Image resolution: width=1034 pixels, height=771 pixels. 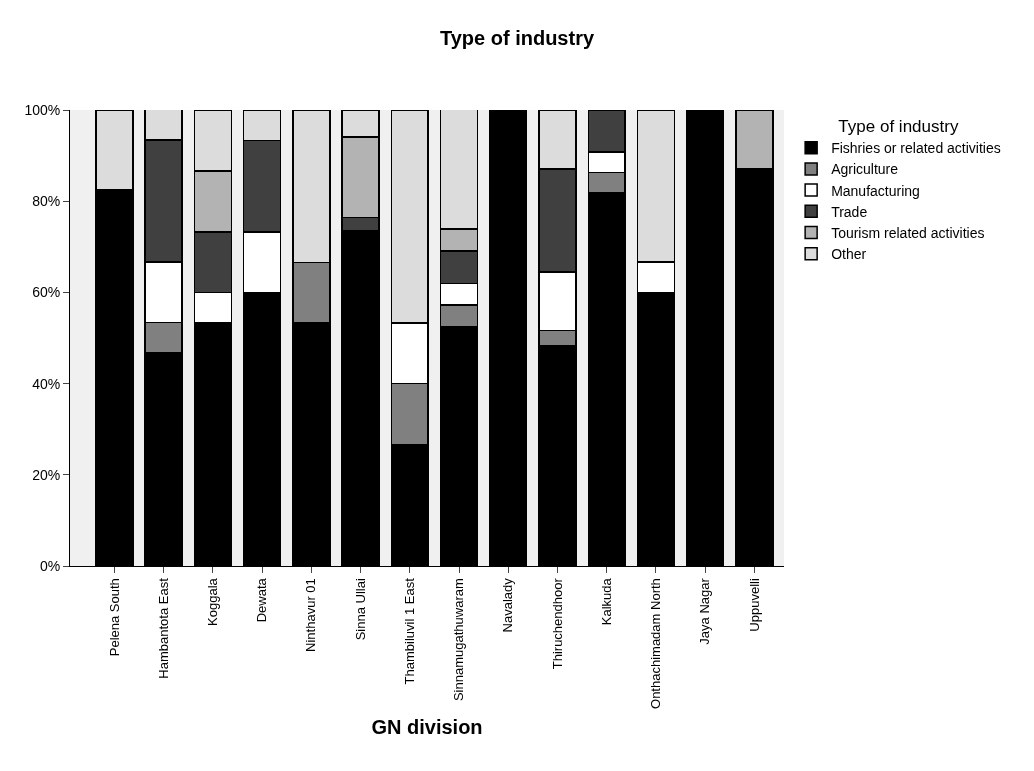 I want to click on x-tick-label: Sinna Ullai, so click(x=360, y=609).